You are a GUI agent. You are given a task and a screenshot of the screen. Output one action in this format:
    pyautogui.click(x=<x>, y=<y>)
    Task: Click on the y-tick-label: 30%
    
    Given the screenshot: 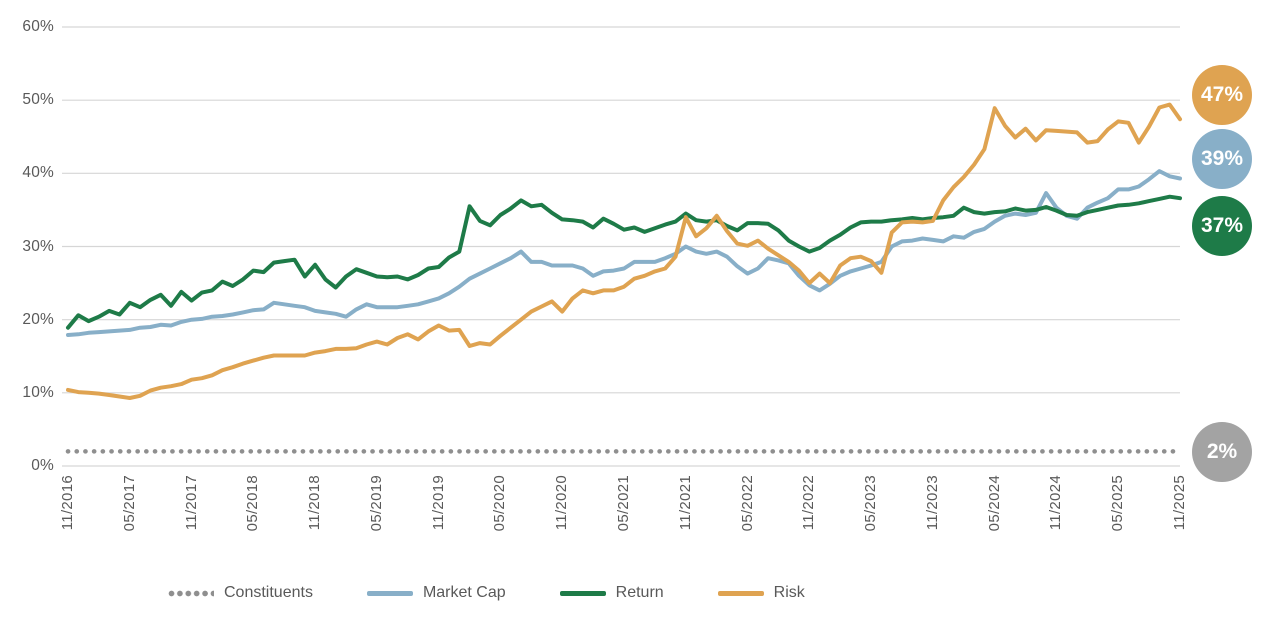 What is the action you would take?
    pyautogui.click(x=38, y=246)
    